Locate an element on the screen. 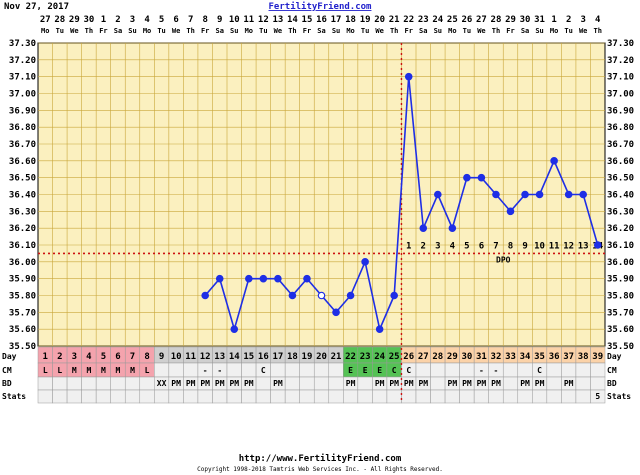 This screenshot has width=640, height=475. dpo-day-label: 11 is located at coordinates (554, 246).